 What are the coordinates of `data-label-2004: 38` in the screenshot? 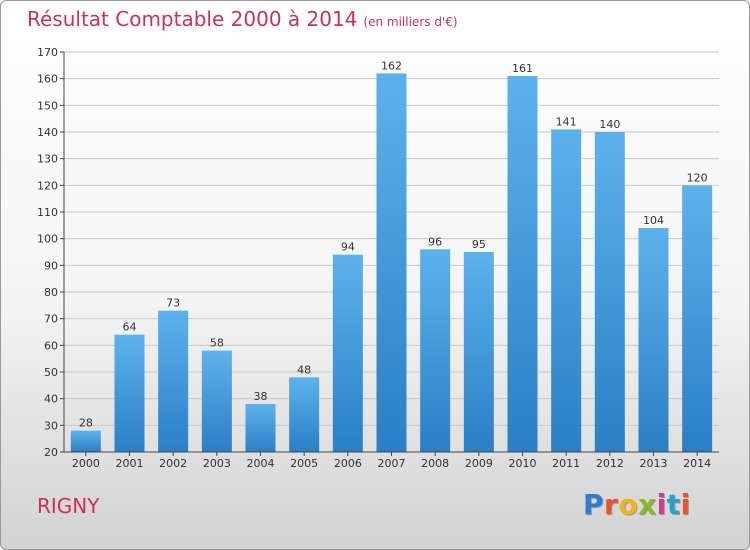 It's located at (261, 396).